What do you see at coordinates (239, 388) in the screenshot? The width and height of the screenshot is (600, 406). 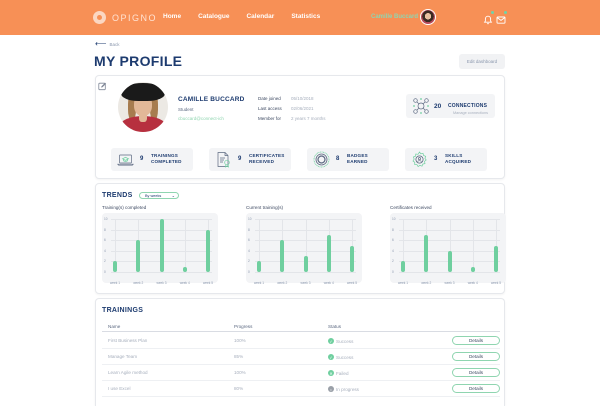 I see `training-progress: 80%` at bounding box center [239, 388].